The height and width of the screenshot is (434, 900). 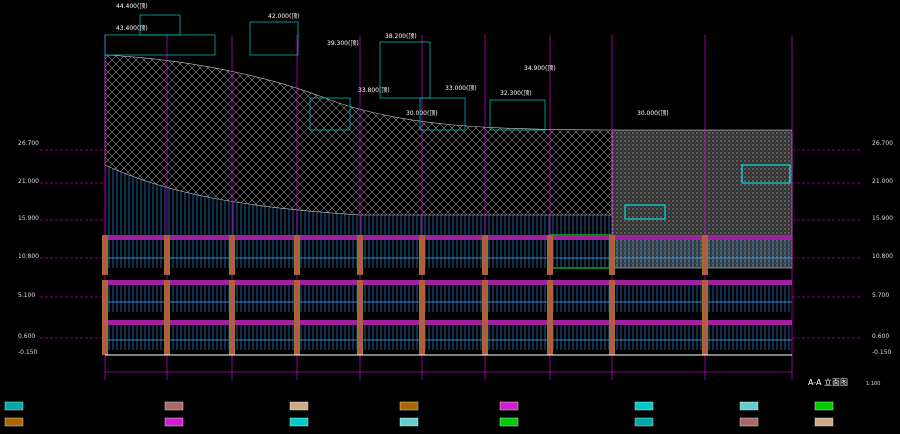 I want to click on elevation-label: 5.700, so click(x=880, y=295).